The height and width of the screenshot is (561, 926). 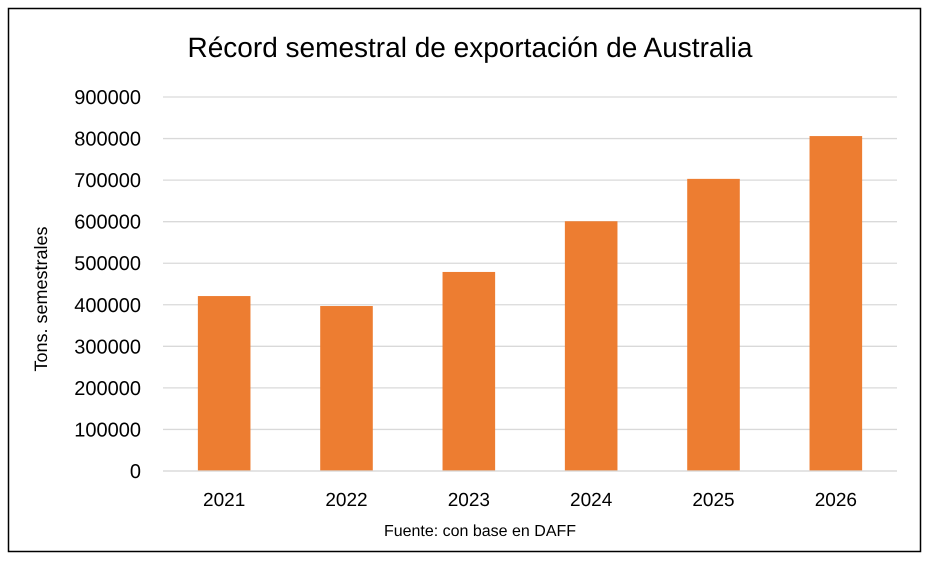 What do you see at coordinates (41, 299) in the screenshot?
I see `y-axis-title: Tons. semestrales` at bounding box center [41, 299].